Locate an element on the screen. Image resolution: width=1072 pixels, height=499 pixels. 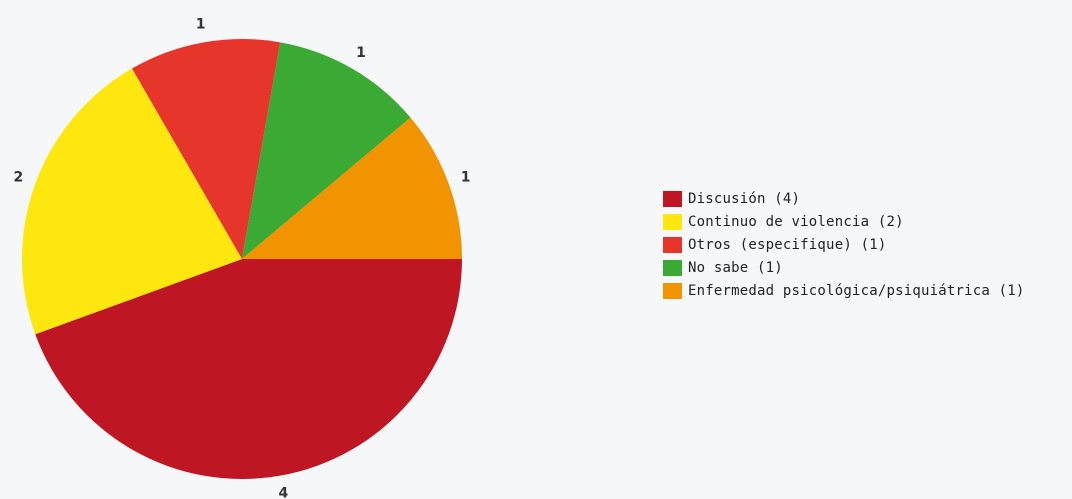
legend-item: No sabe (1) is located at coordinates (844, 267).